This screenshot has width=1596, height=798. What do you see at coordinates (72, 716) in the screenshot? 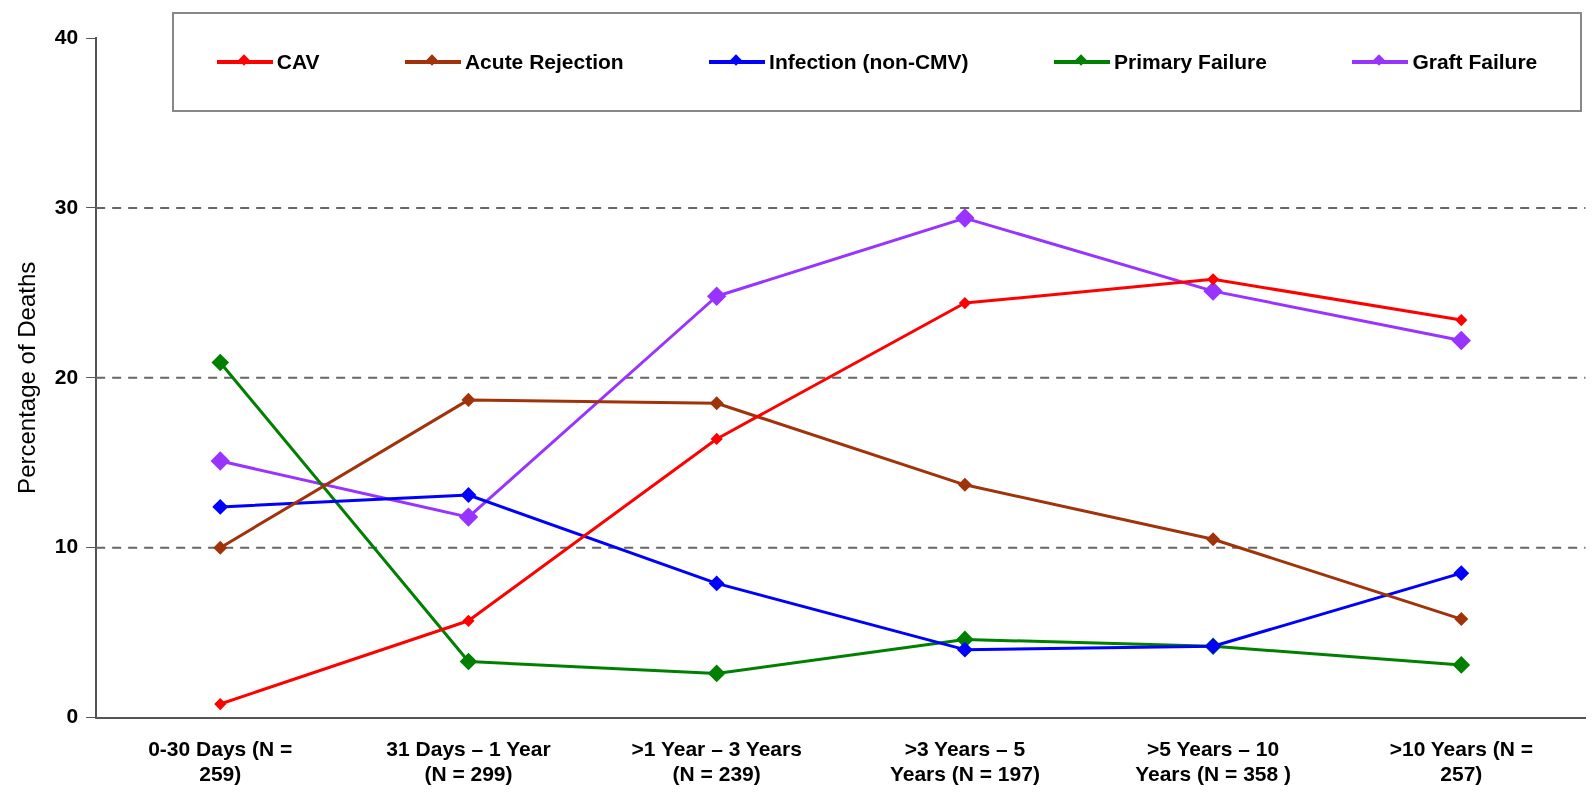
I see `y-tick-label: 0` at bounding box center [72, 716].